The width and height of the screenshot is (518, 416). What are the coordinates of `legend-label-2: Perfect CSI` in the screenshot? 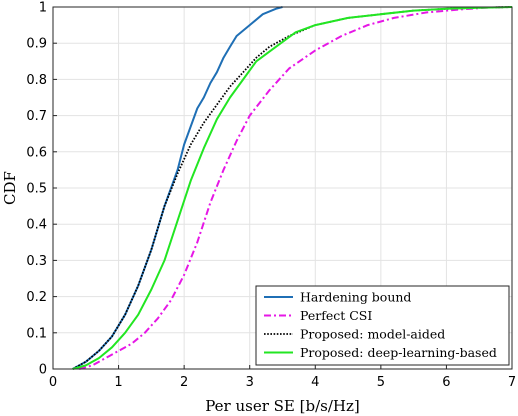 It's located at (336, 315).